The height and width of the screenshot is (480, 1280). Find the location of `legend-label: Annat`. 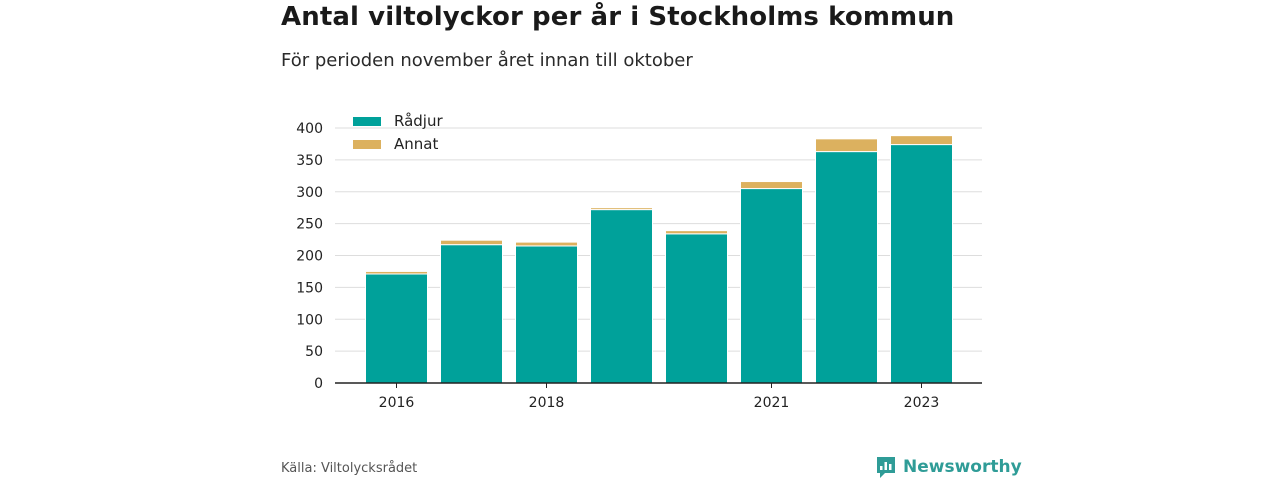

legend-label: Annat is located at coordinates (416, 144).